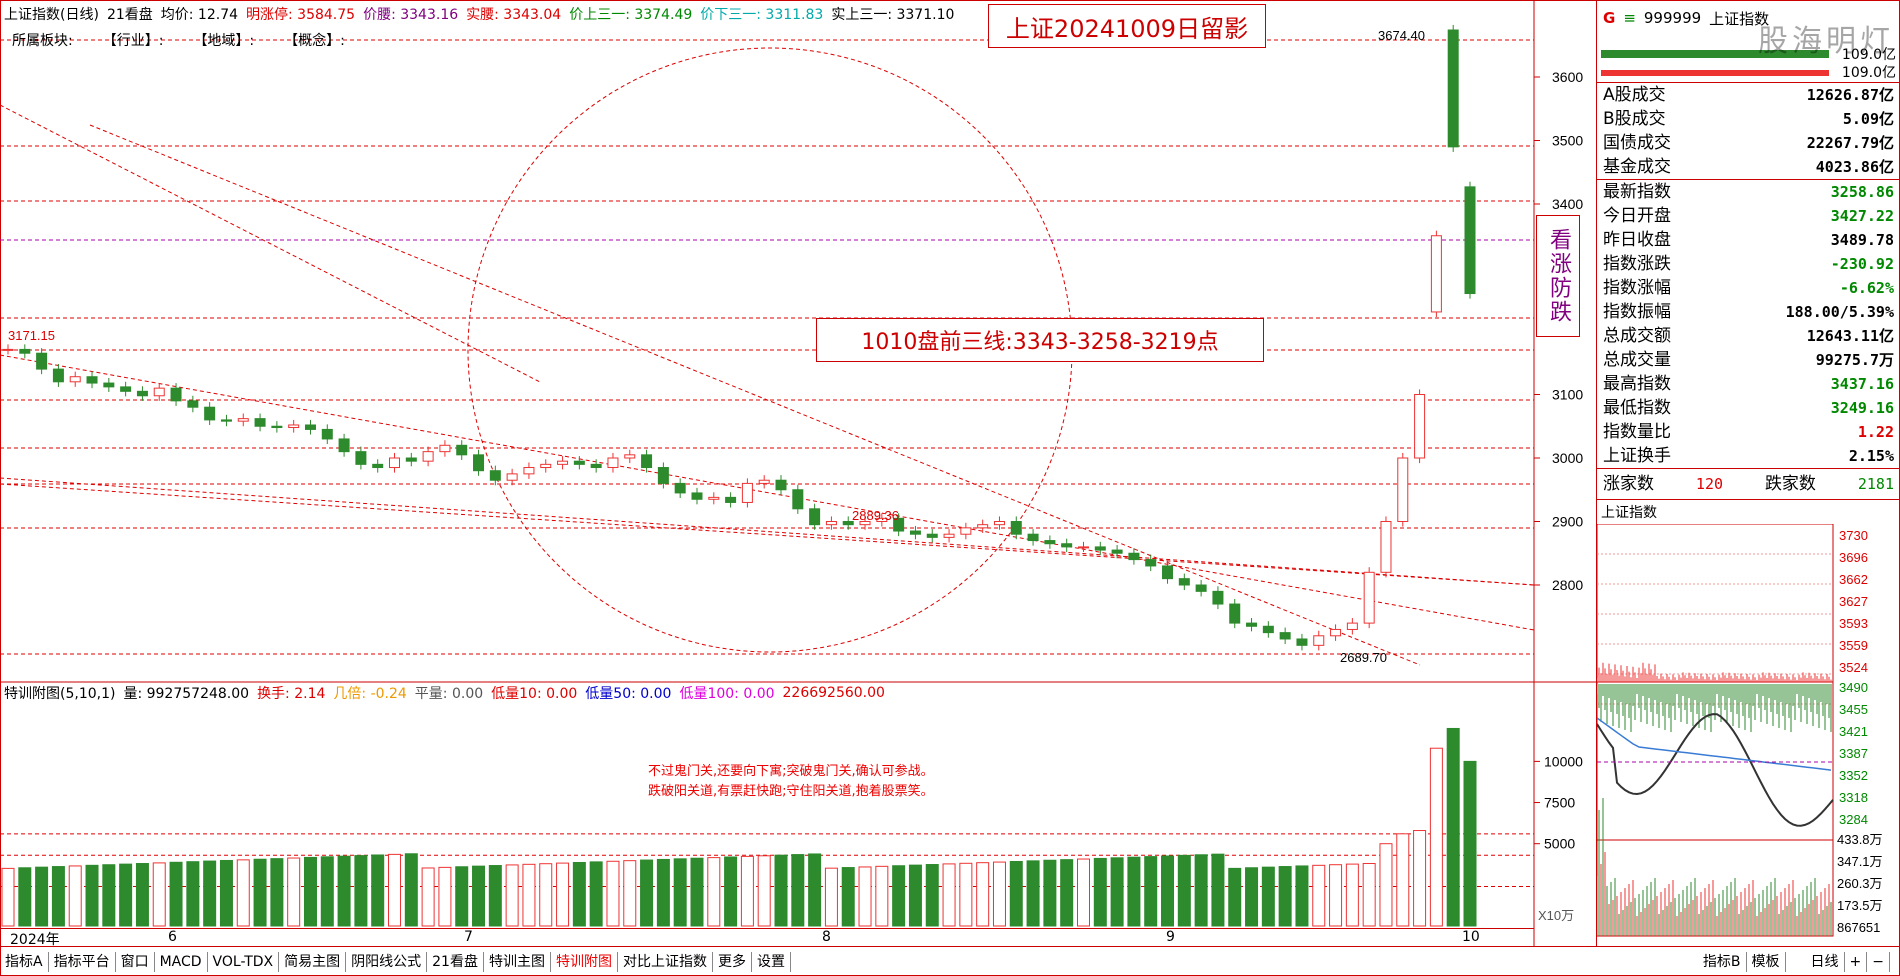  Describe the element at coordinates (314, 41) in the screenshot. I see `sector-concept: 【概念】:` at that location.